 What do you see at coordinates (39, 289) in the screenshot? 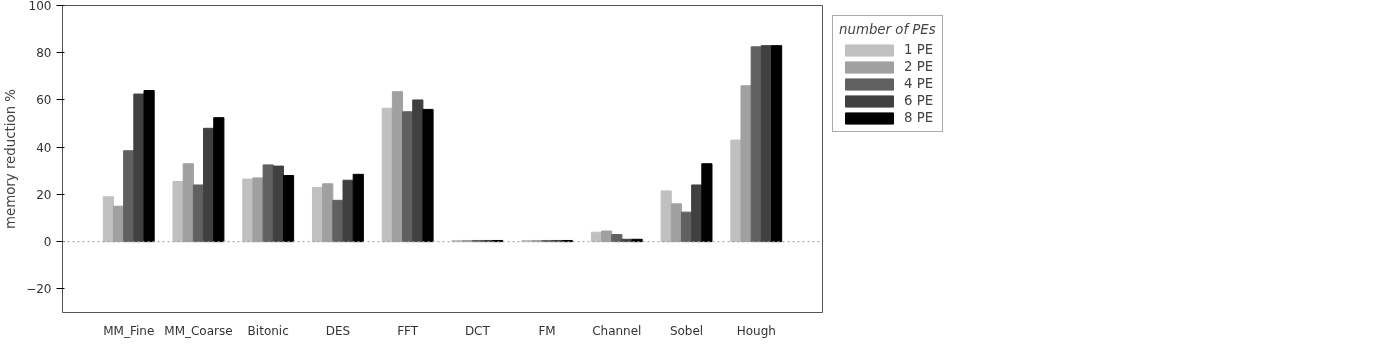
I see `y-tick-label: −20` at bounding box center [39, 289].